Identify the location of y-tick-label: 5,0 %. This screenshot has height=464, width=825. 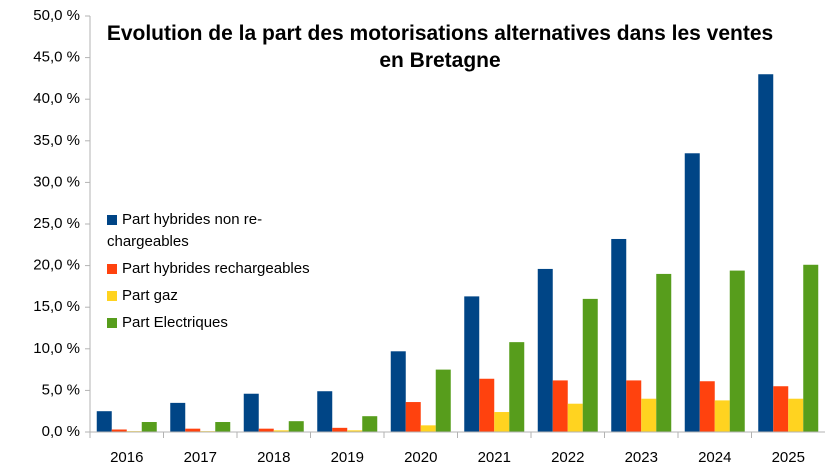
(61, 389).